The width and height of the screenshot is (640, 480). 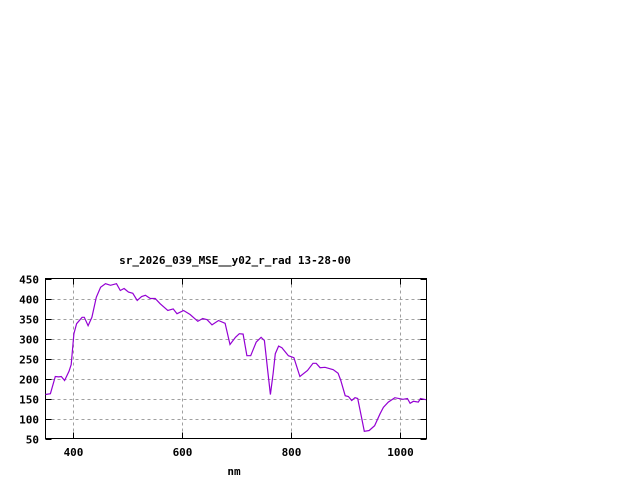 I want to click on x-tick-label: 400, so click(x=74, y=452).